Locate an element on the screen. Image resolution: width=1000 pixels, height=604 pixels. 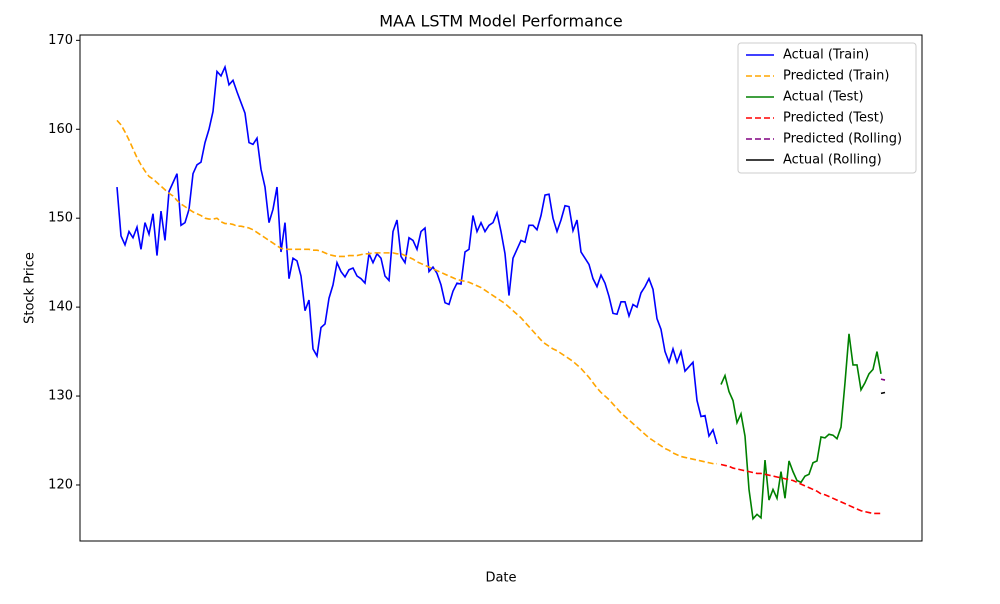
y-tick-label: 160 is located at coordinates (60, 129).